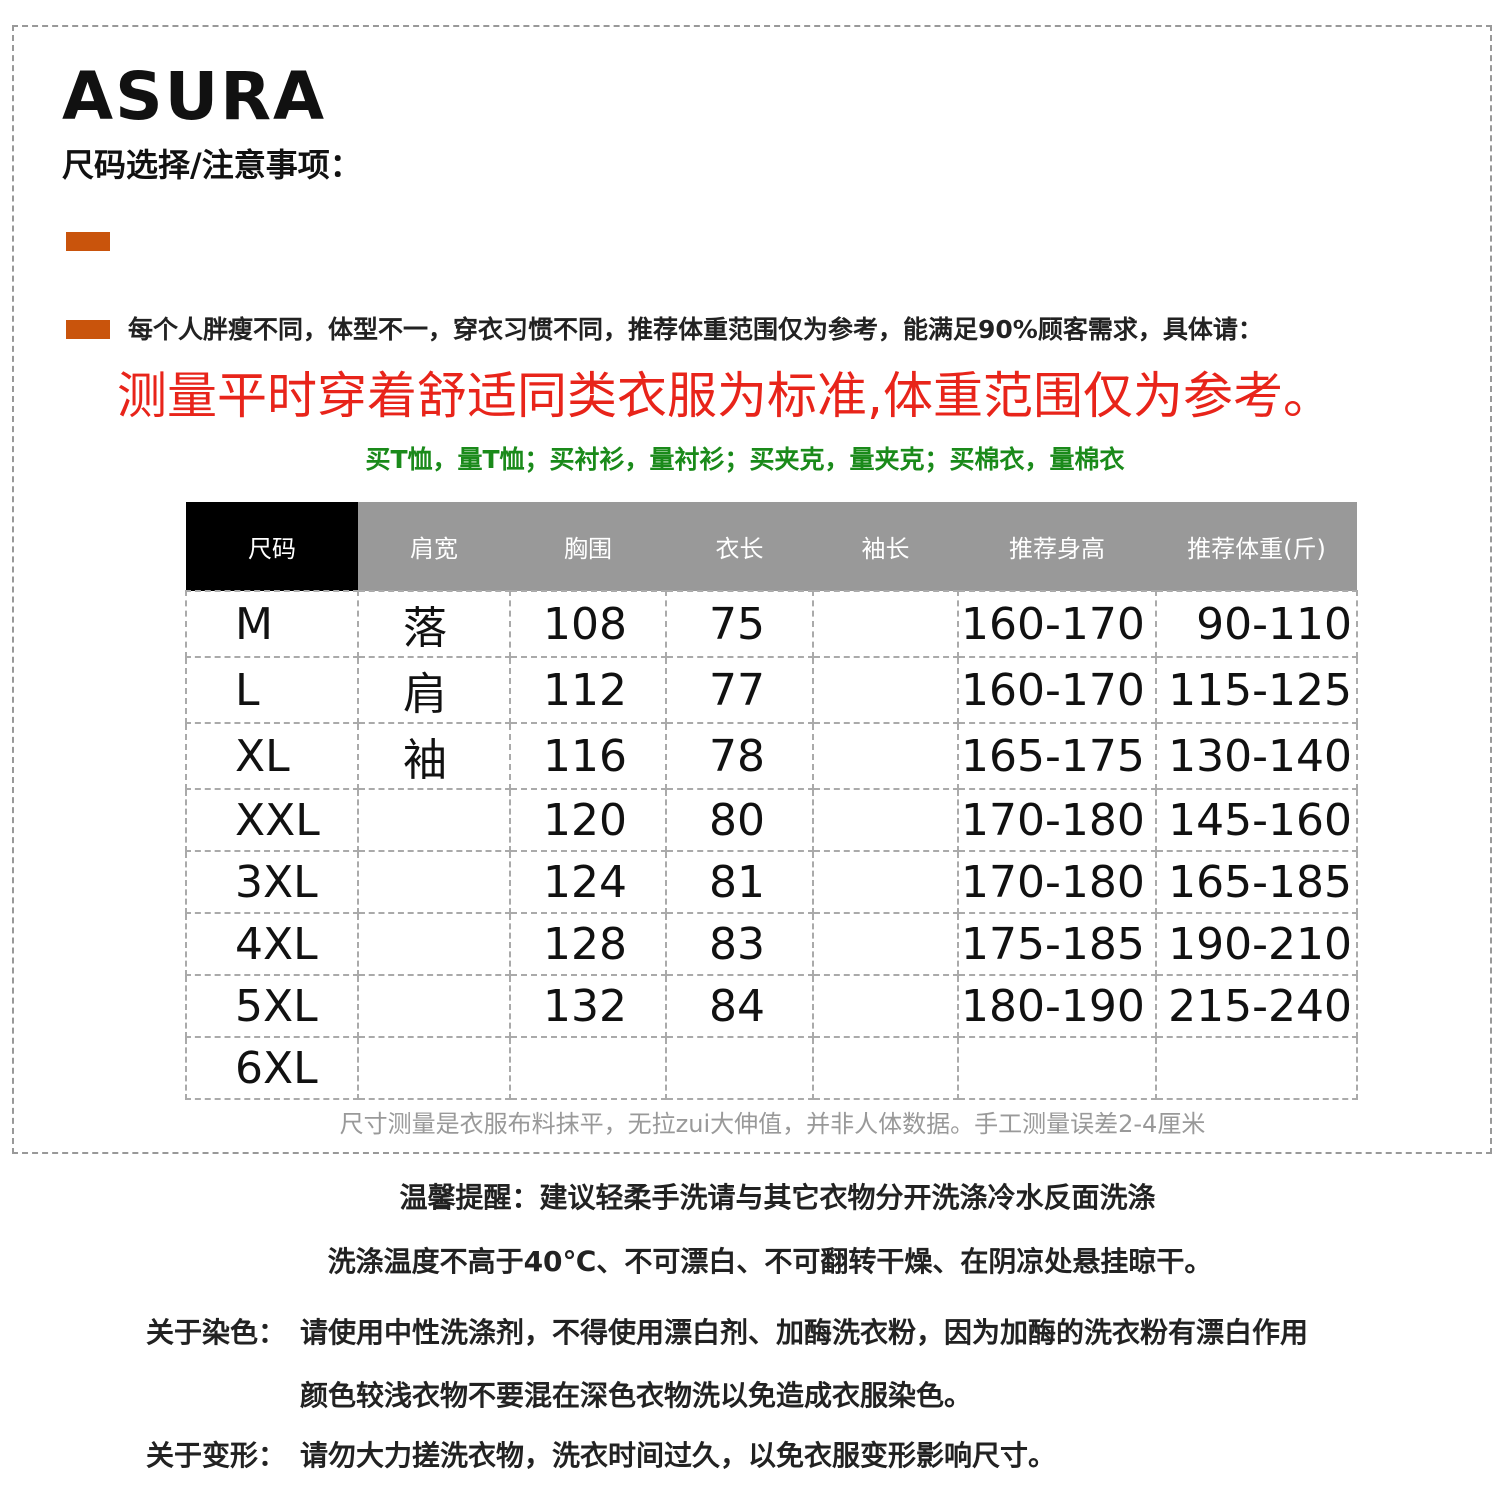  Describe the element at coordinates (588, 944) in the screenshot. I see `table-cell: 128` at that location.